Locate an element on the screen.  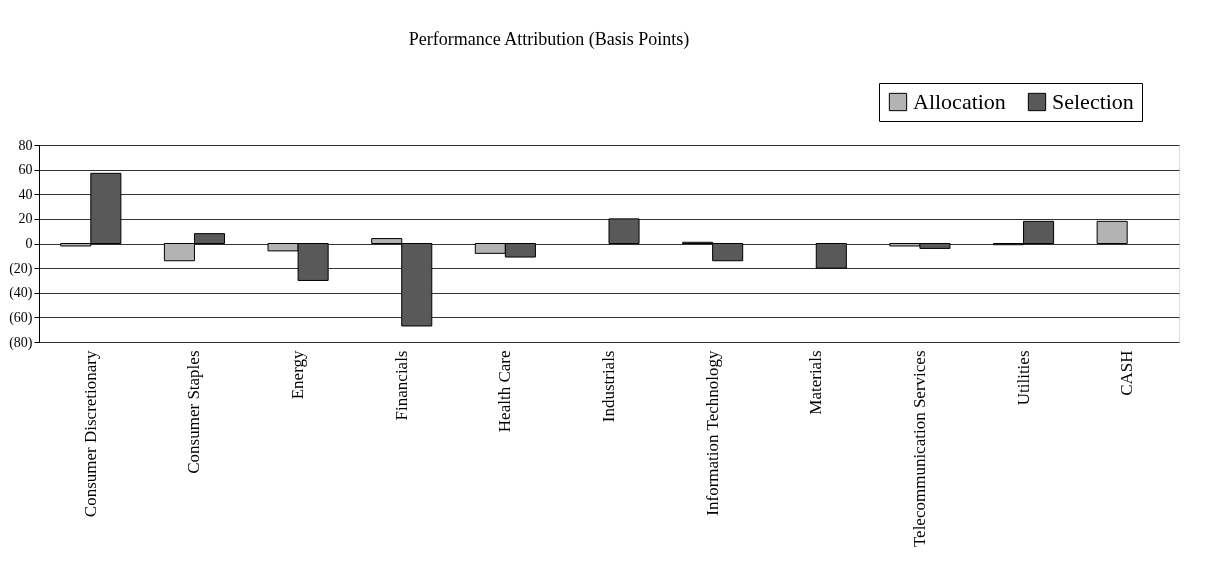
y-tick-label: (60) is located at coordinates (21, 317).